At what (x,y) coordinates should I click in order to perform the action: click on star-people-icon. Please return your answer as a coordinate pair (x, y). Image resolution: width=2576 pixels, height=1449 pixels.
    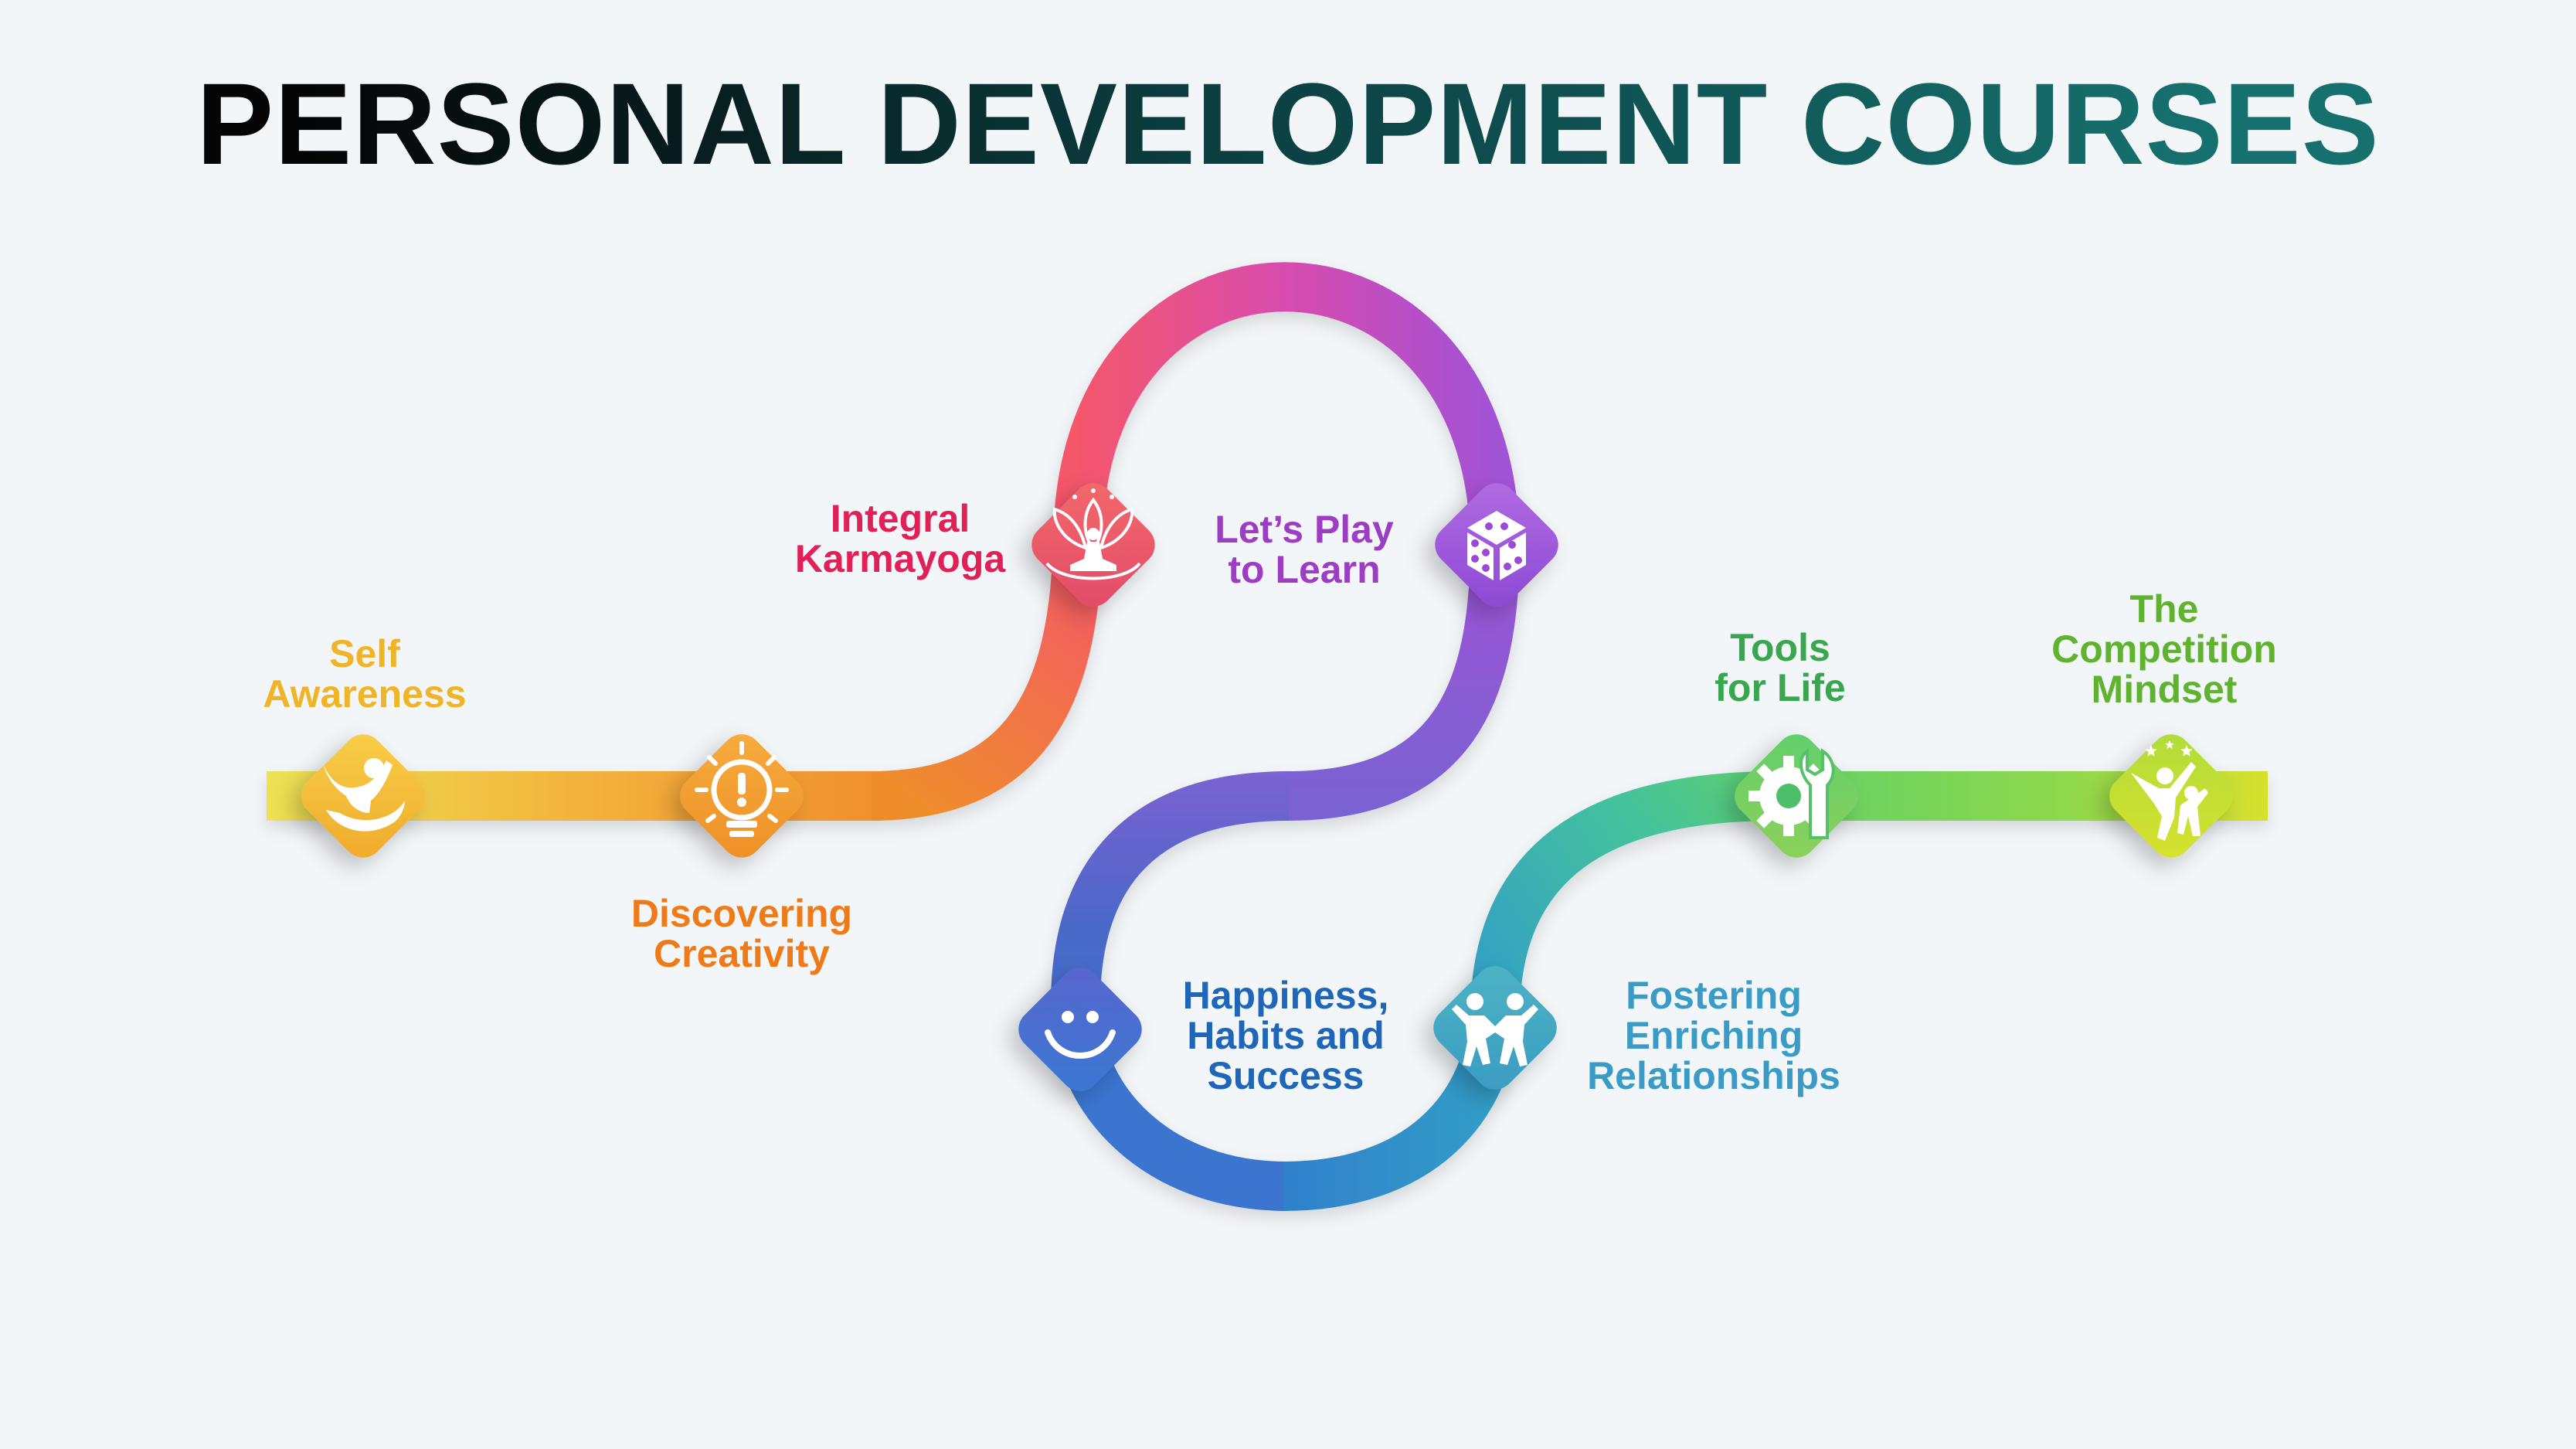
    Looking at the image, I should click on (2169, 791).